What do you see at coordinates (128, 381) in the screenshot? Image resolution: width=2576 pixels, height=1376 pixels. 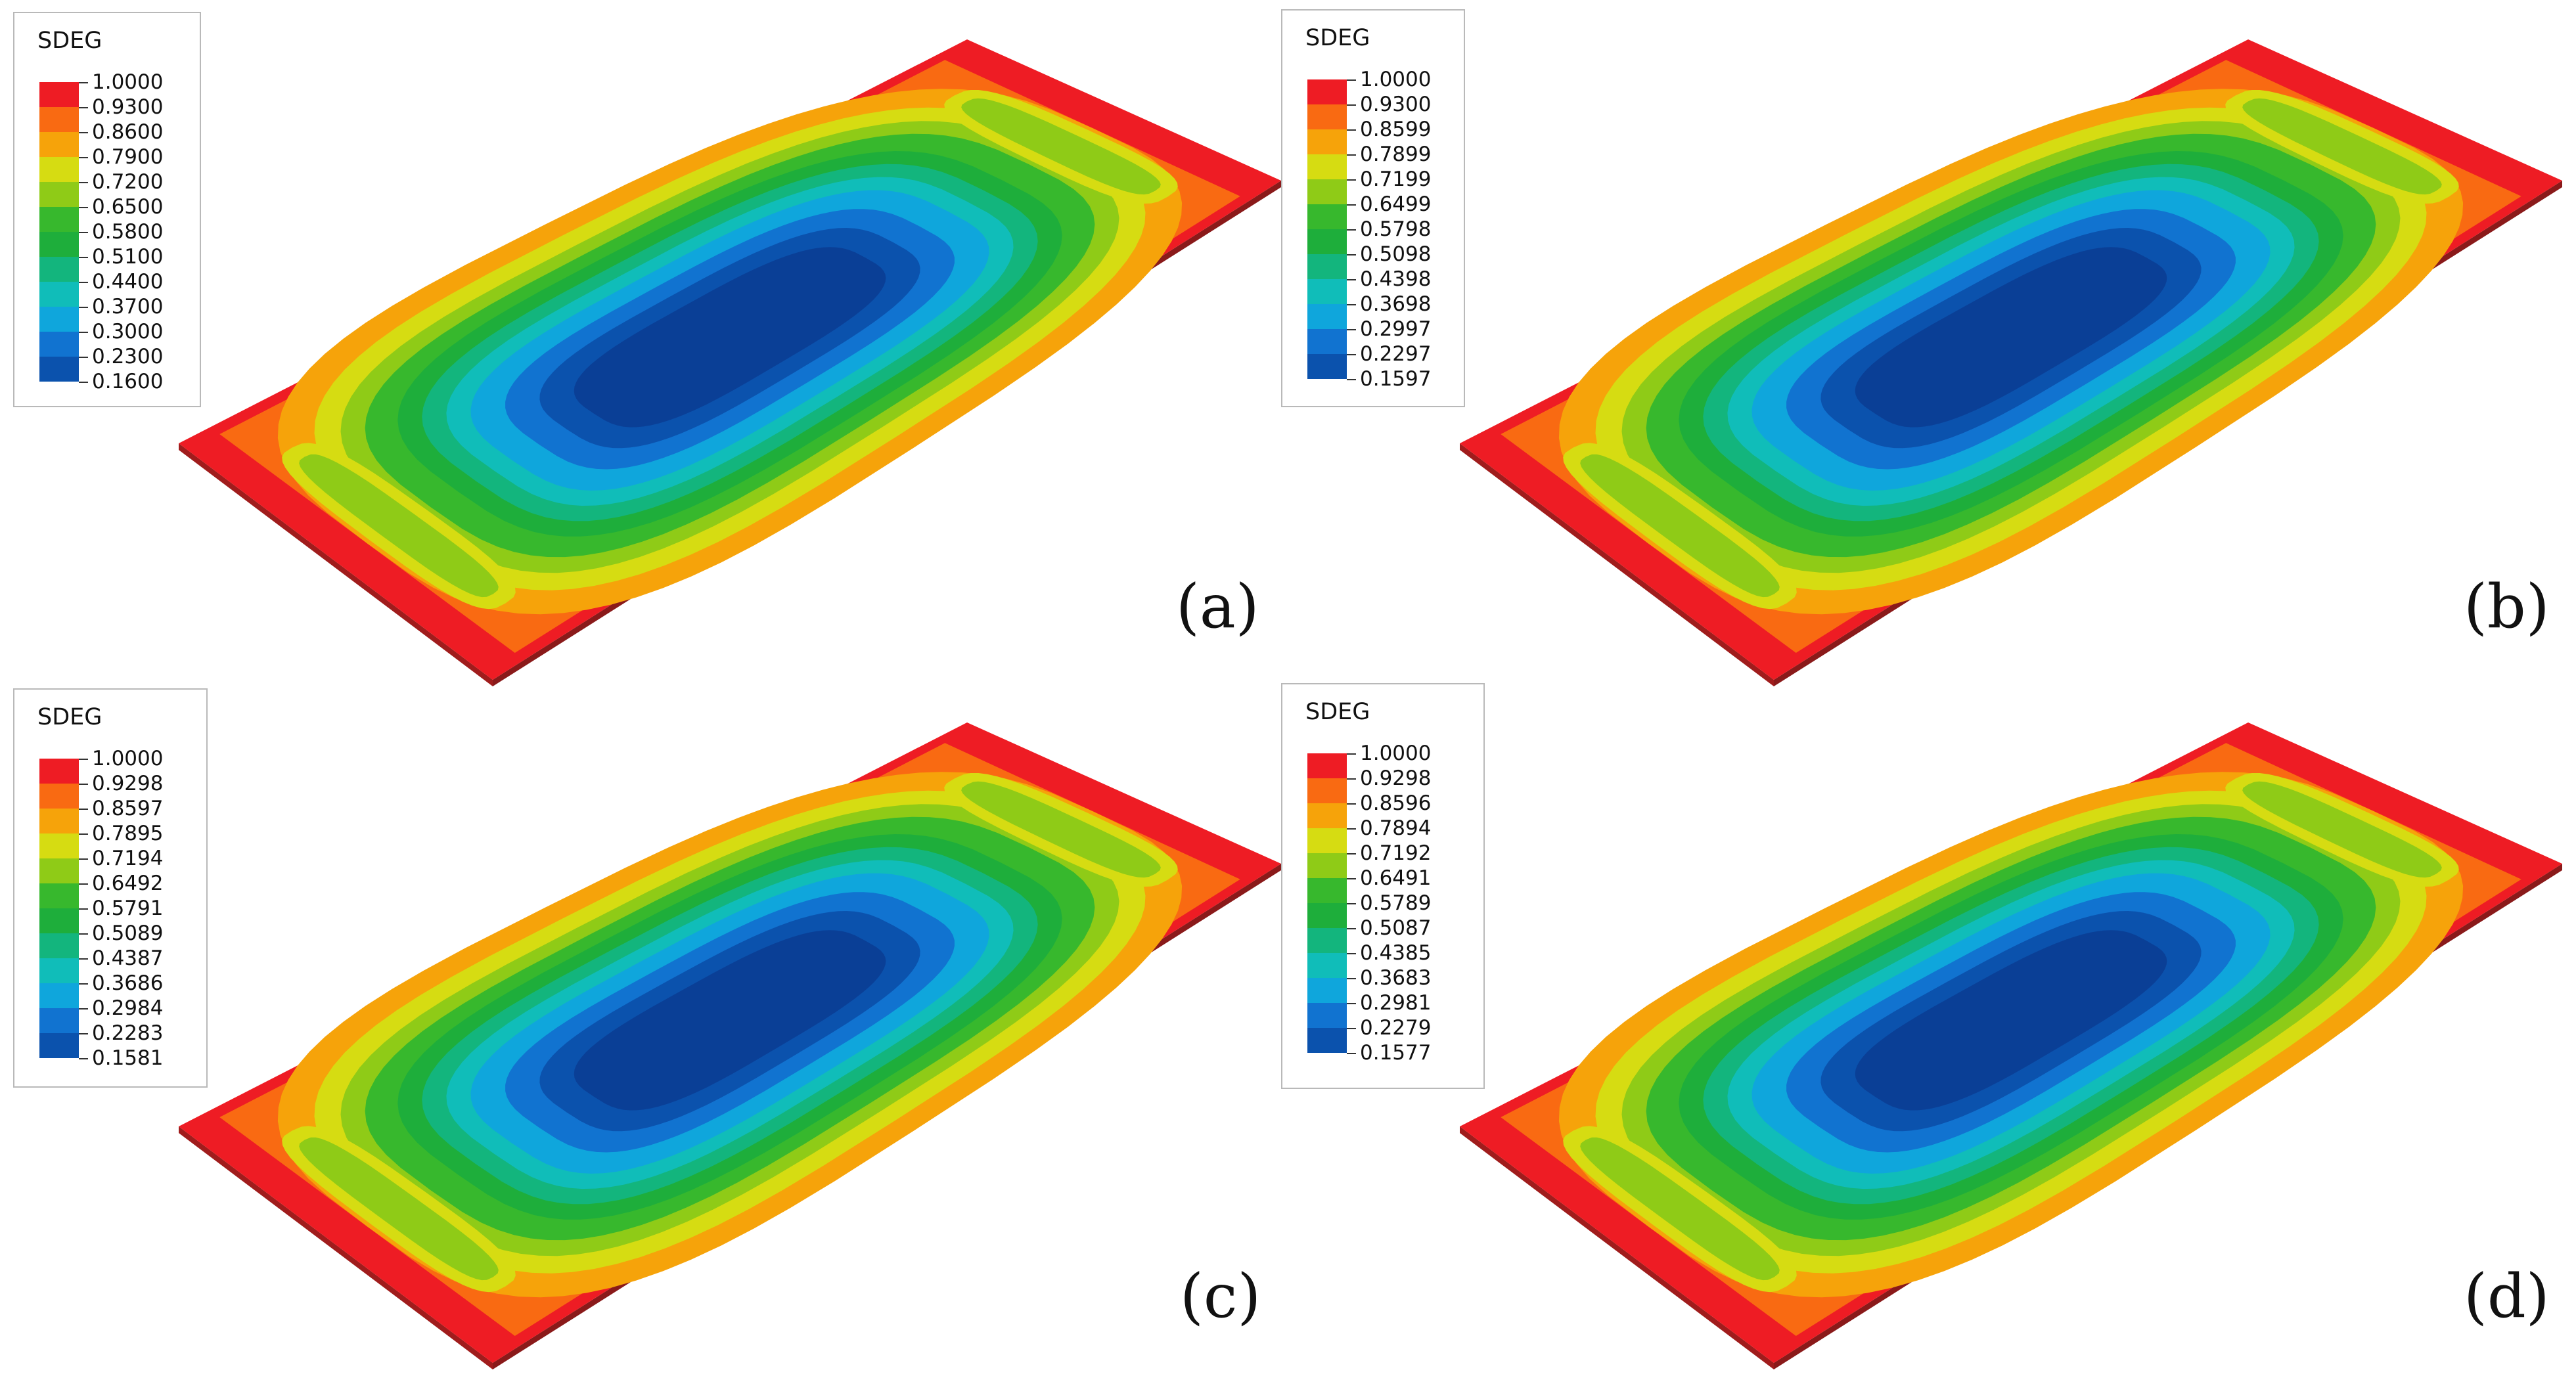 I see `legend-value: 0.1600` at bounding box center [128, 381].